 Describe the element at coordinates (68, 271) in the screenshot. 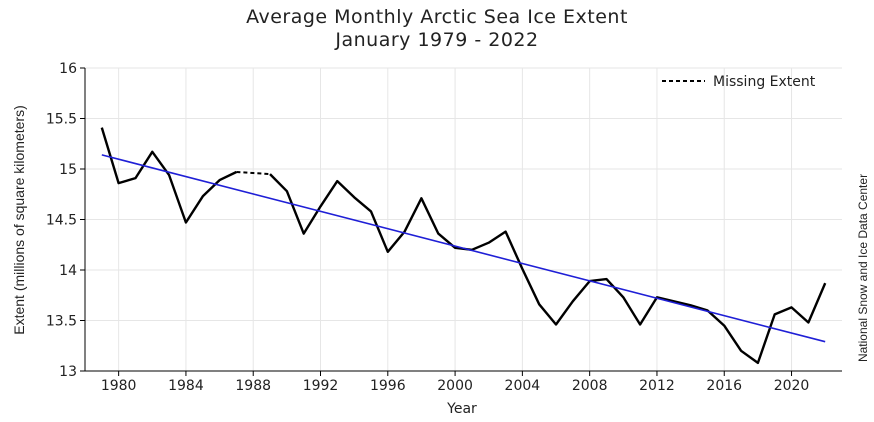

I see `y-tick-label: 14` at that location.